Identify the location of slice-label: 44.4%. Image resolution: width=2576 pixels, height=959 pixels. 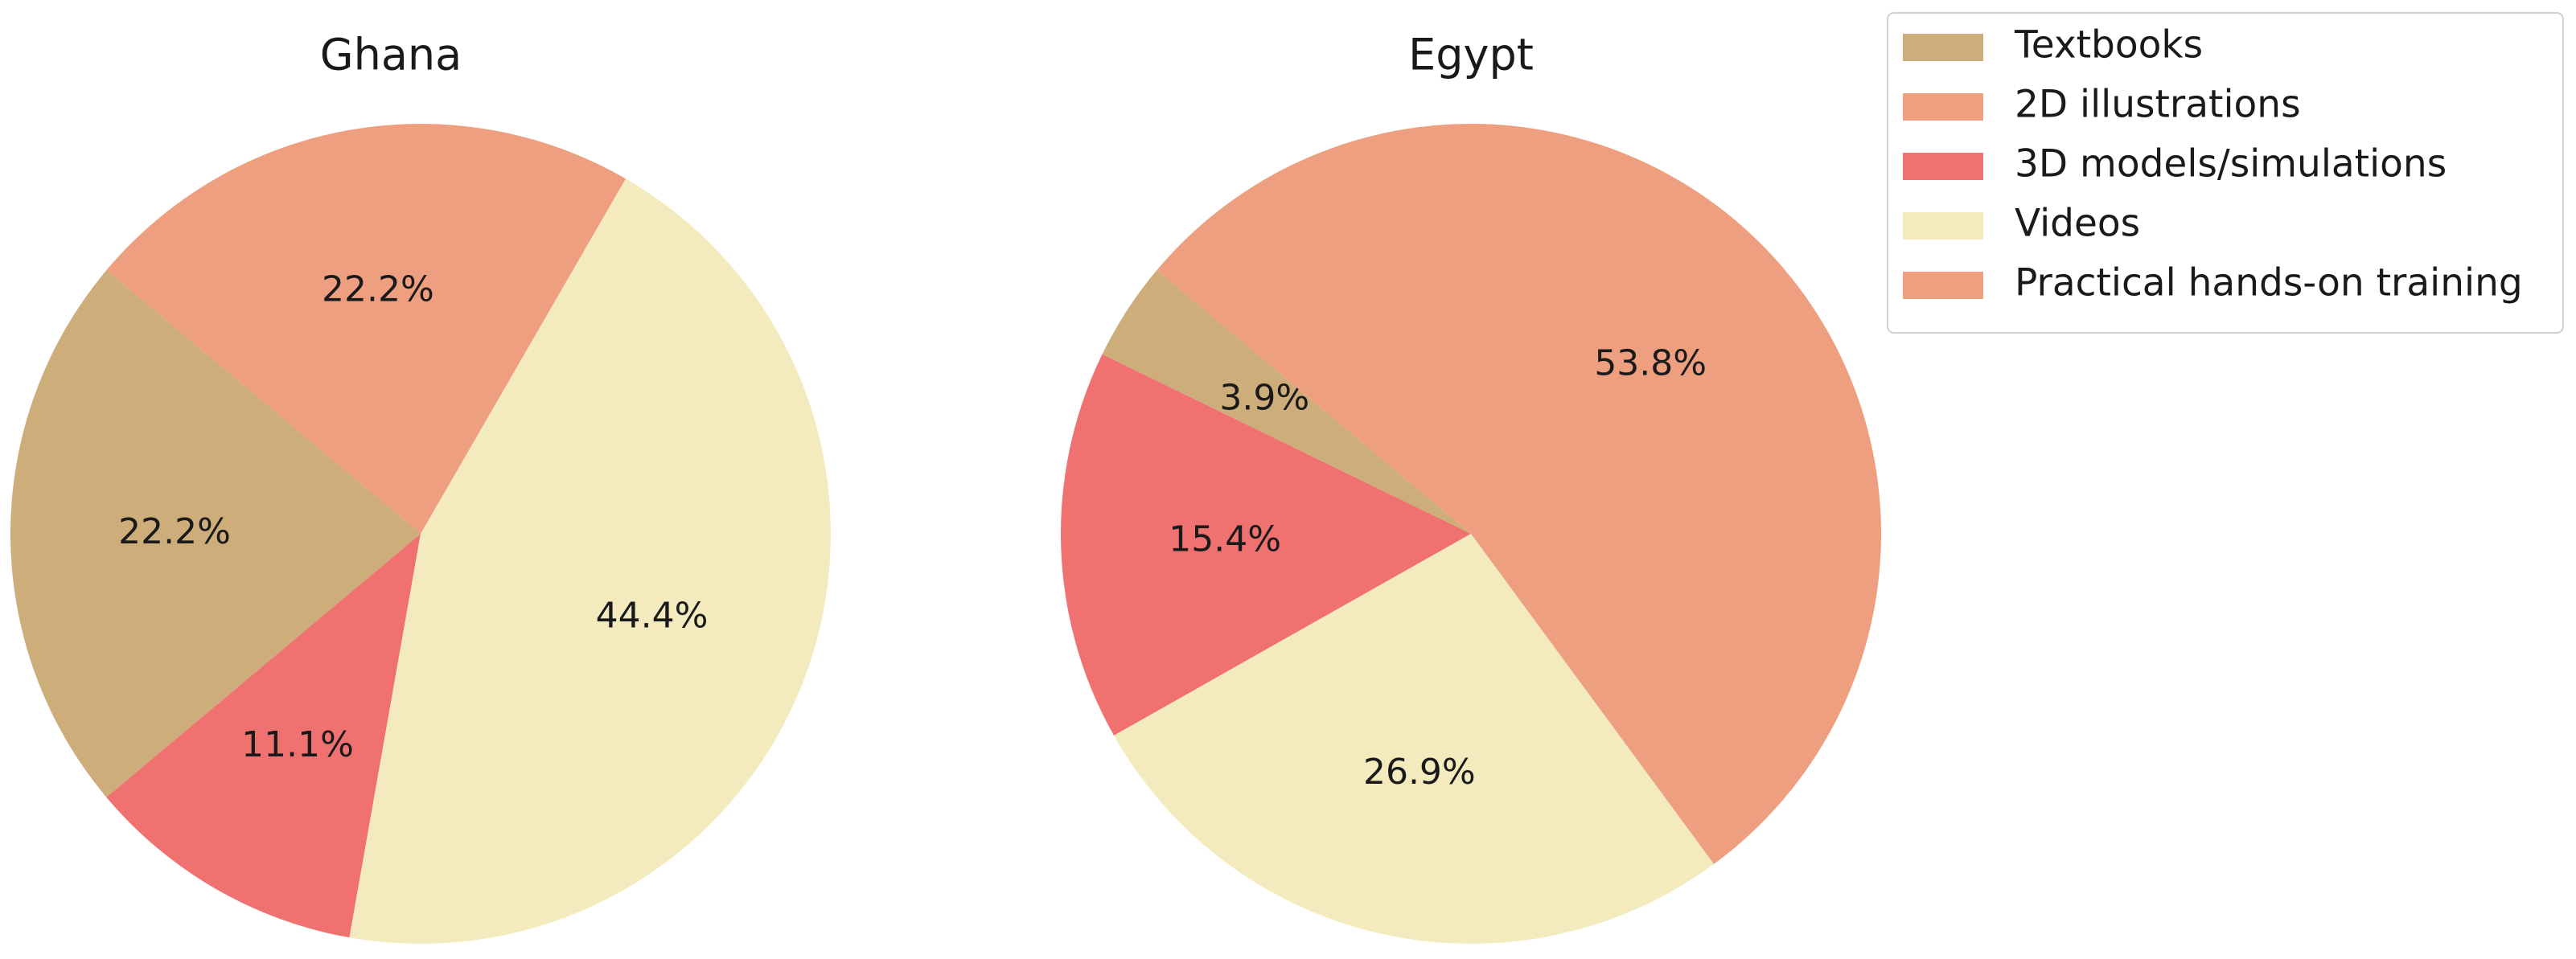
(652, 616).